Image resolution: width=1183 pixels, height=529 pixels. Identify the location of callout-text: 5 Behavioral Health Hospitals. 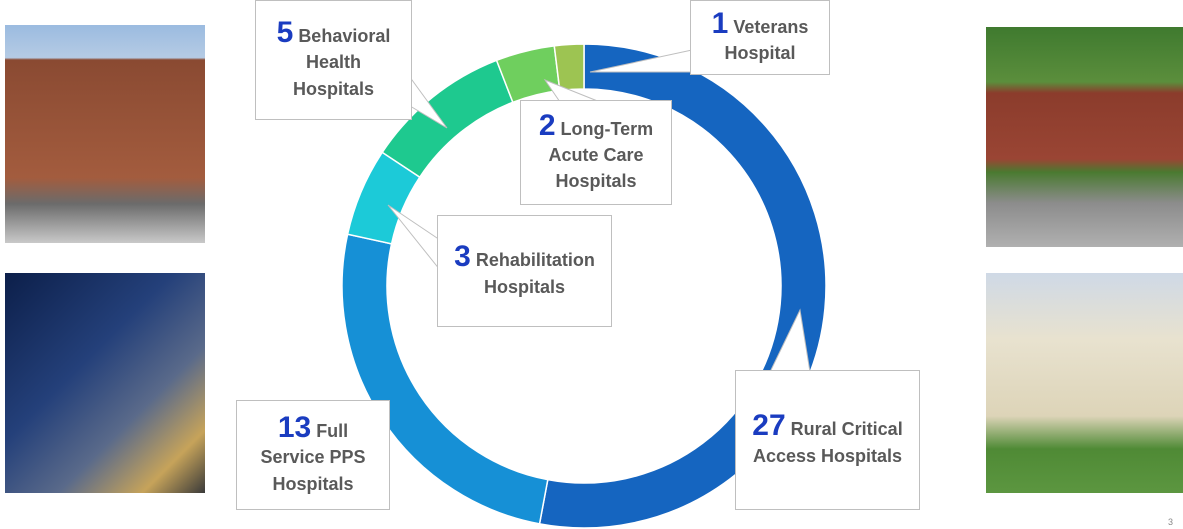
(333, 59).